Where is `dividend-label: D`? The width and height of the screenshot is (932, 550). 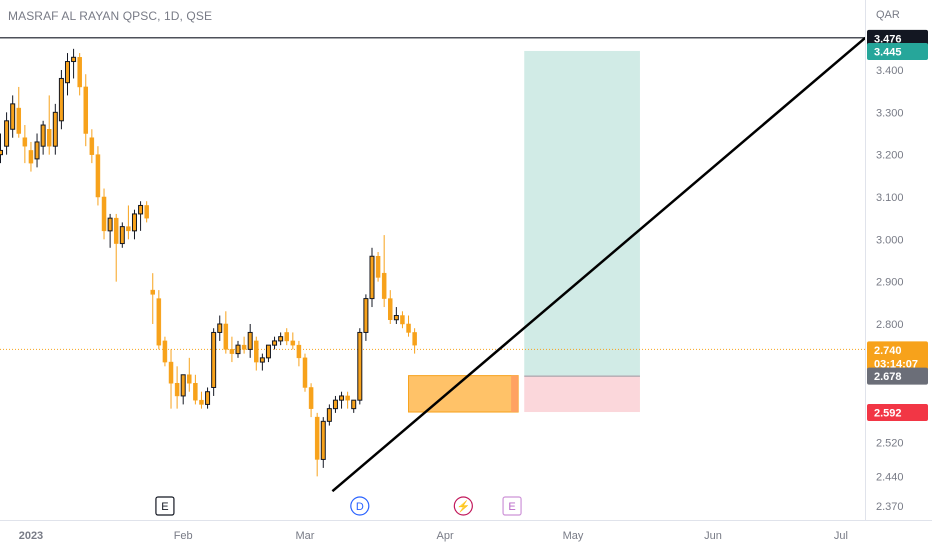 dividend-label: D is located at coordinates (360, 507).